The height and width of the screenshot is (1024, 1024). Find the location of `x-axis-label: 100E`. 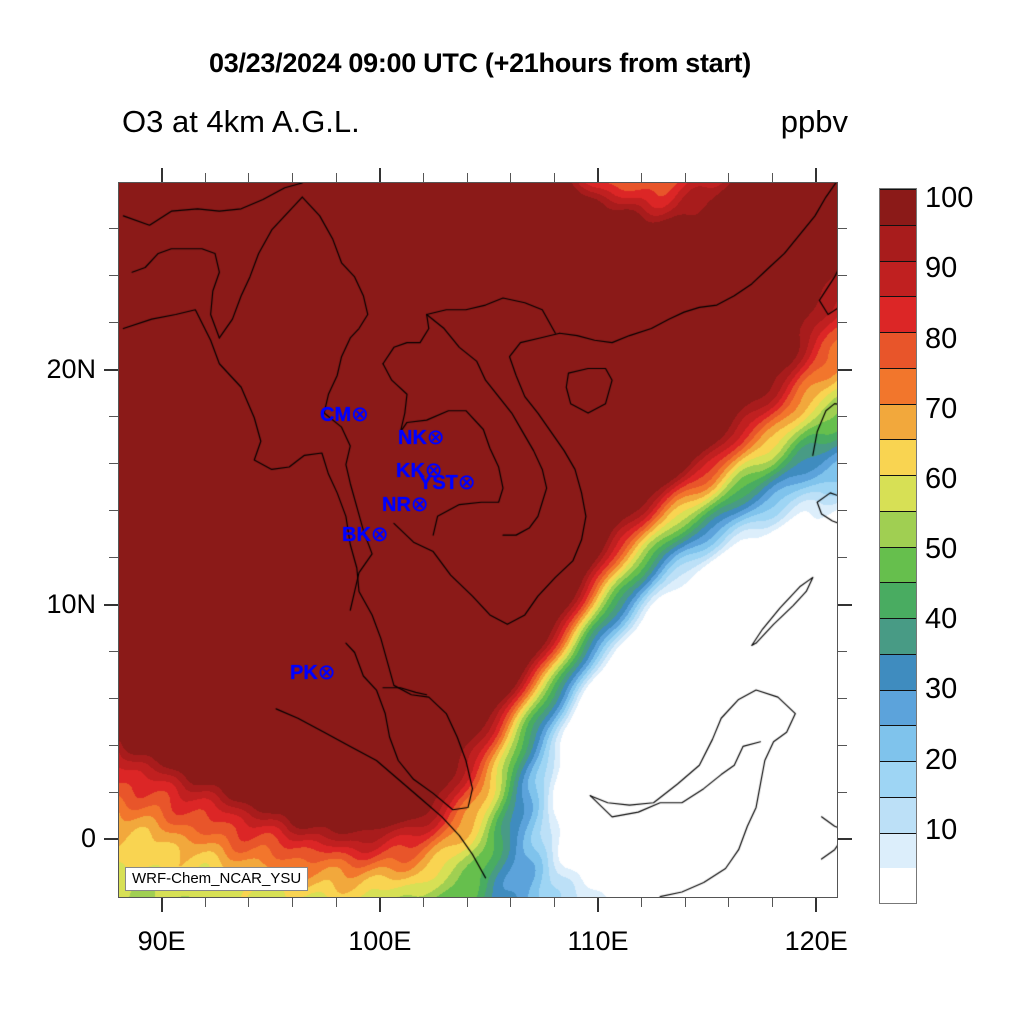

x-axis-label: 100E is located at coordinates (380, 941).